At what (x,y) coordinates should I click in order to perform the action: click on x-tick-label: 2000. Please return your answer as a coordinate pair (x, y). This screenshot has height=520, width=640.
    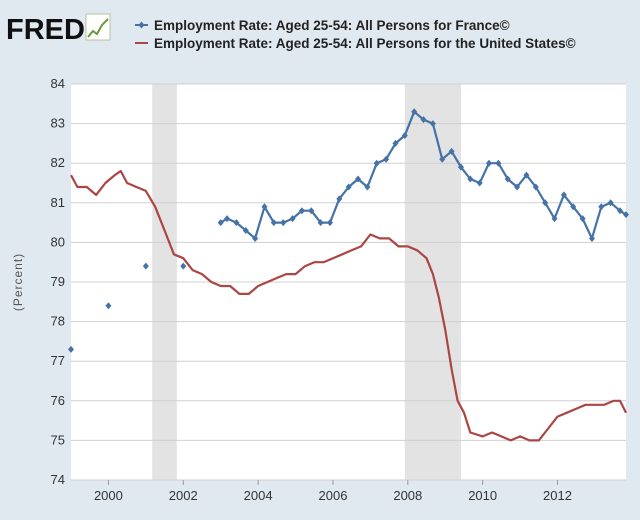
    Looking at the image, I should click on (108, 495).